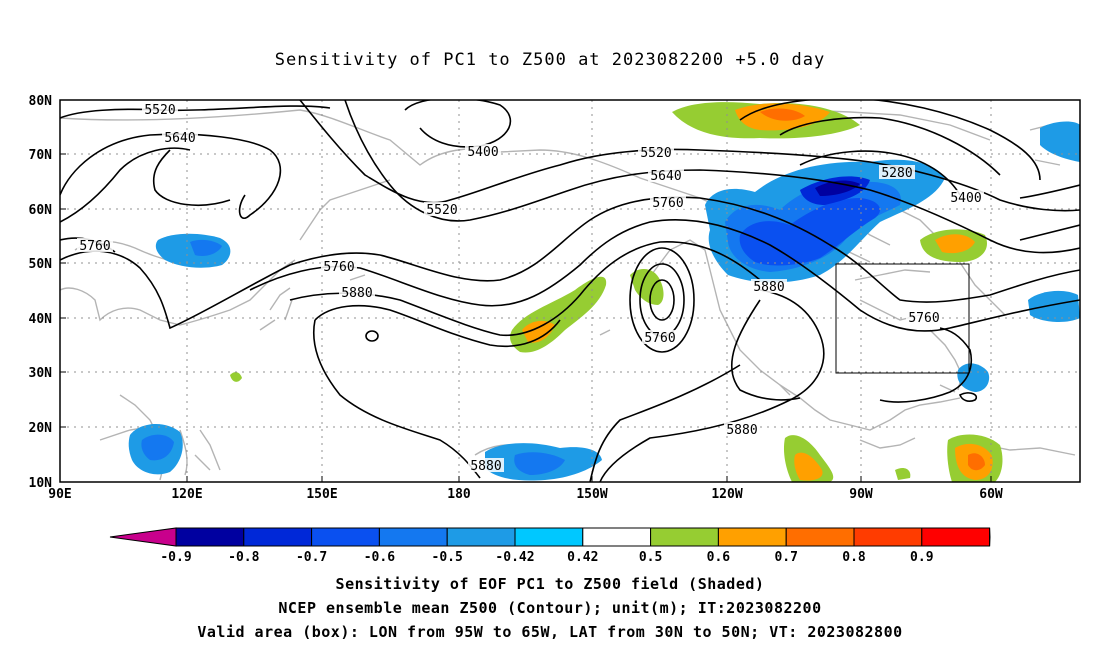 This screenshot has width=1100, height=650. Describe the element at coordinates (514, 557) in the screenshot. I see `colorbar-tick-label: -0.42` at that location.